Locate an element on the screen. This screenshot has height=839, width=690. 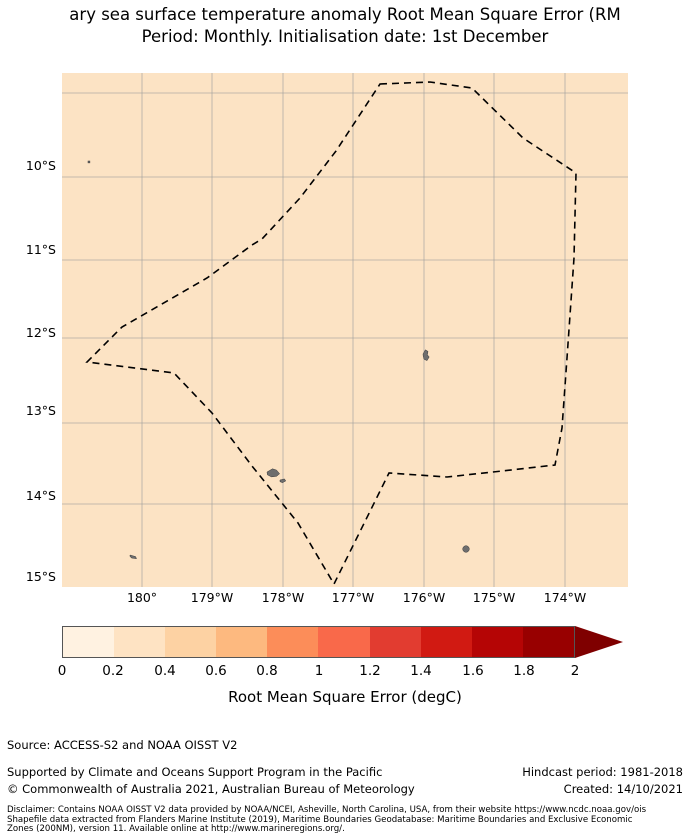
colorbar-gradient is located at coordinates (318, 642).